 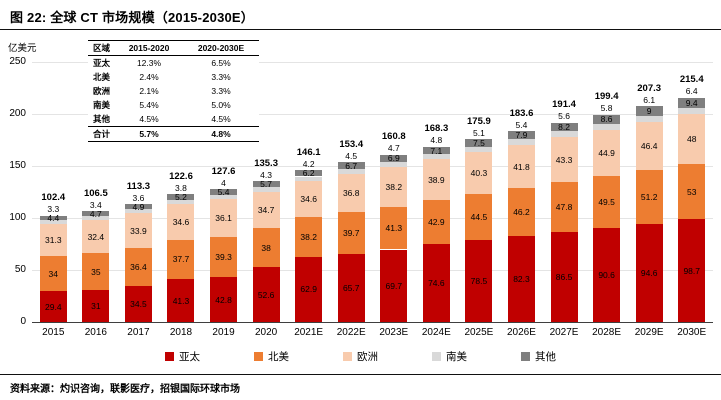 I want to click on x-axis-label: 2029E, so click(x=649, y=332).